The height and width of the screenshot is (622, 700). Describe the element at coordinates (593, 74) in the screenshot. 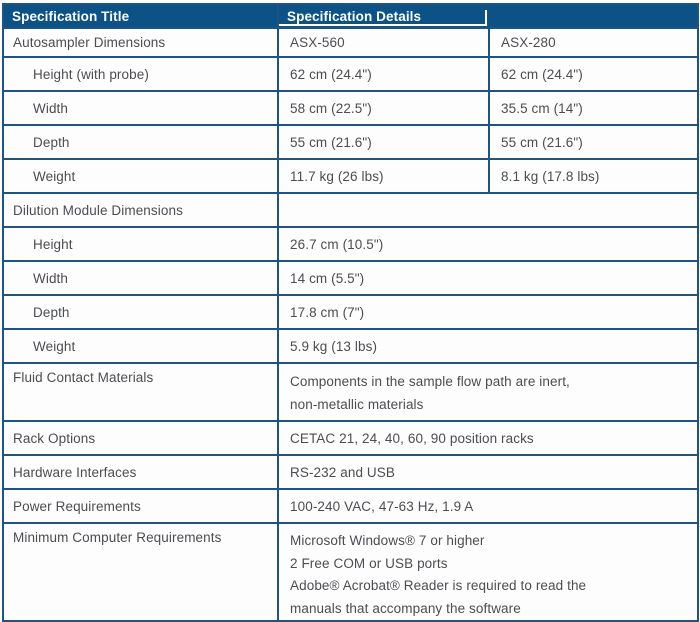

I see `value-asx280-height: 62 cm (24.4")` at that location.